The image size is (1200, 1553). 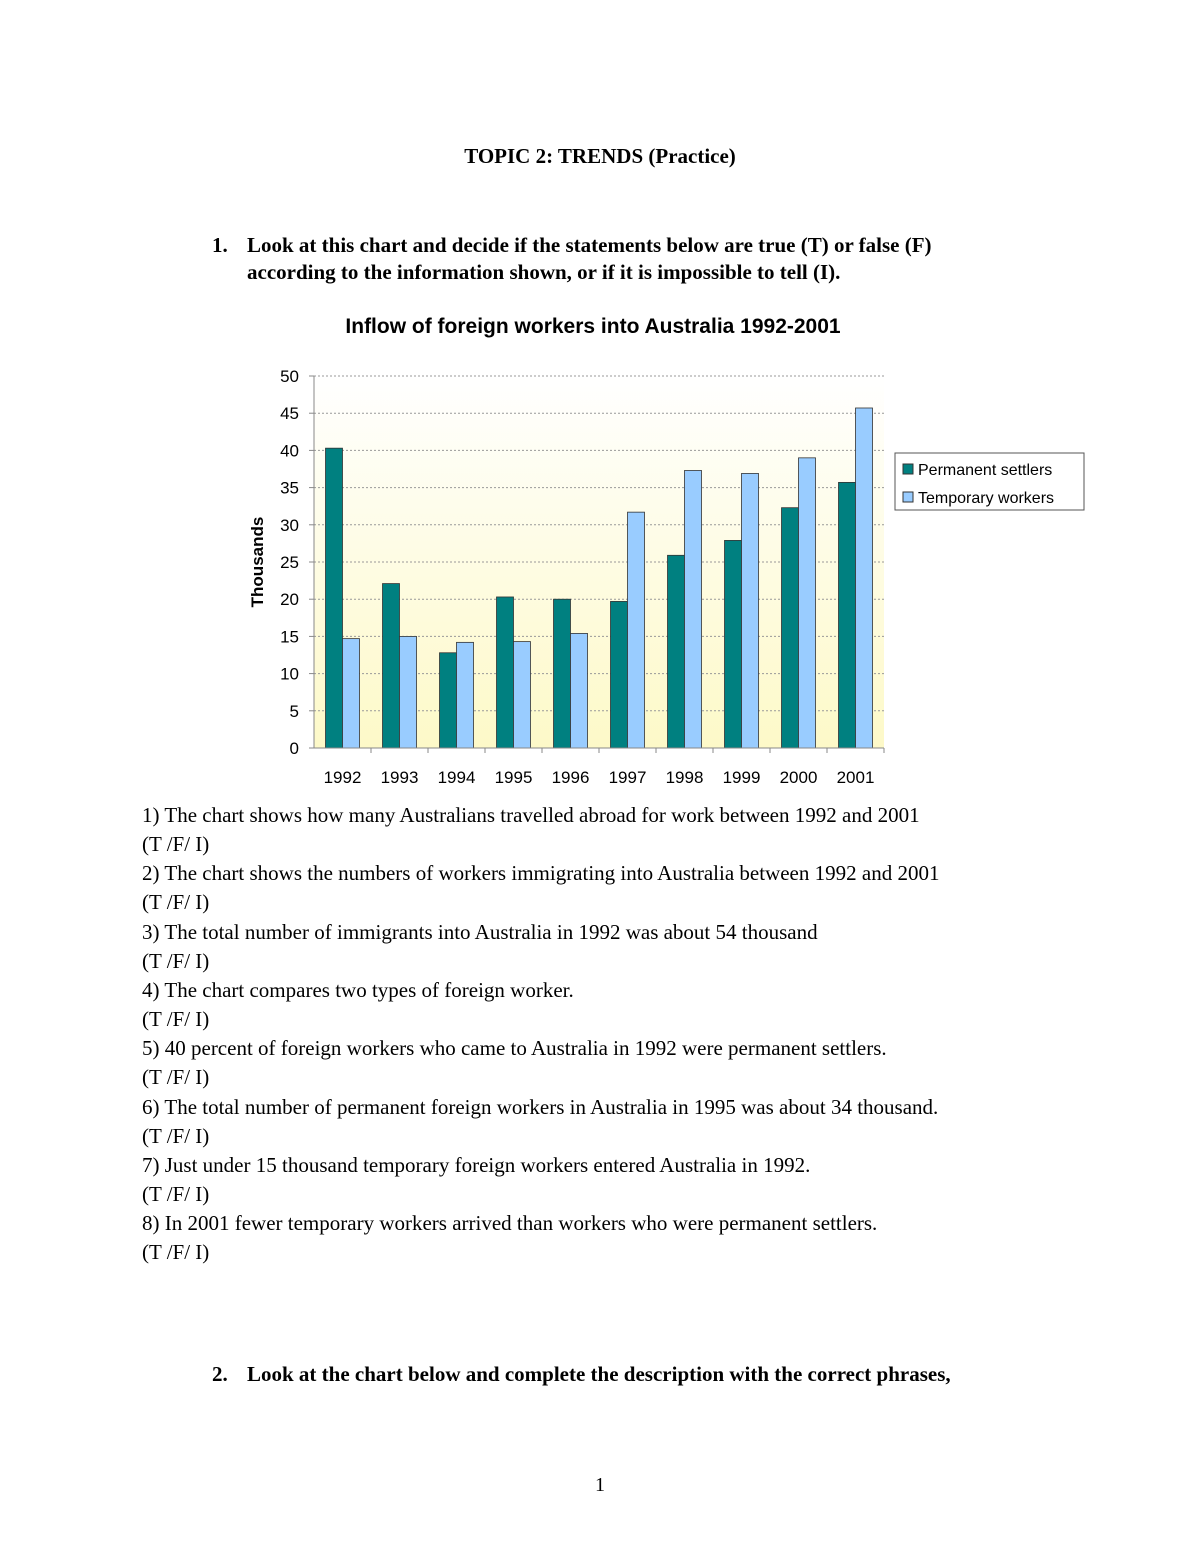 What do you see at coordinates (400, 777) in the screenshot?
I see `x-tick-label: 1993` at bounding box center [400, 777].